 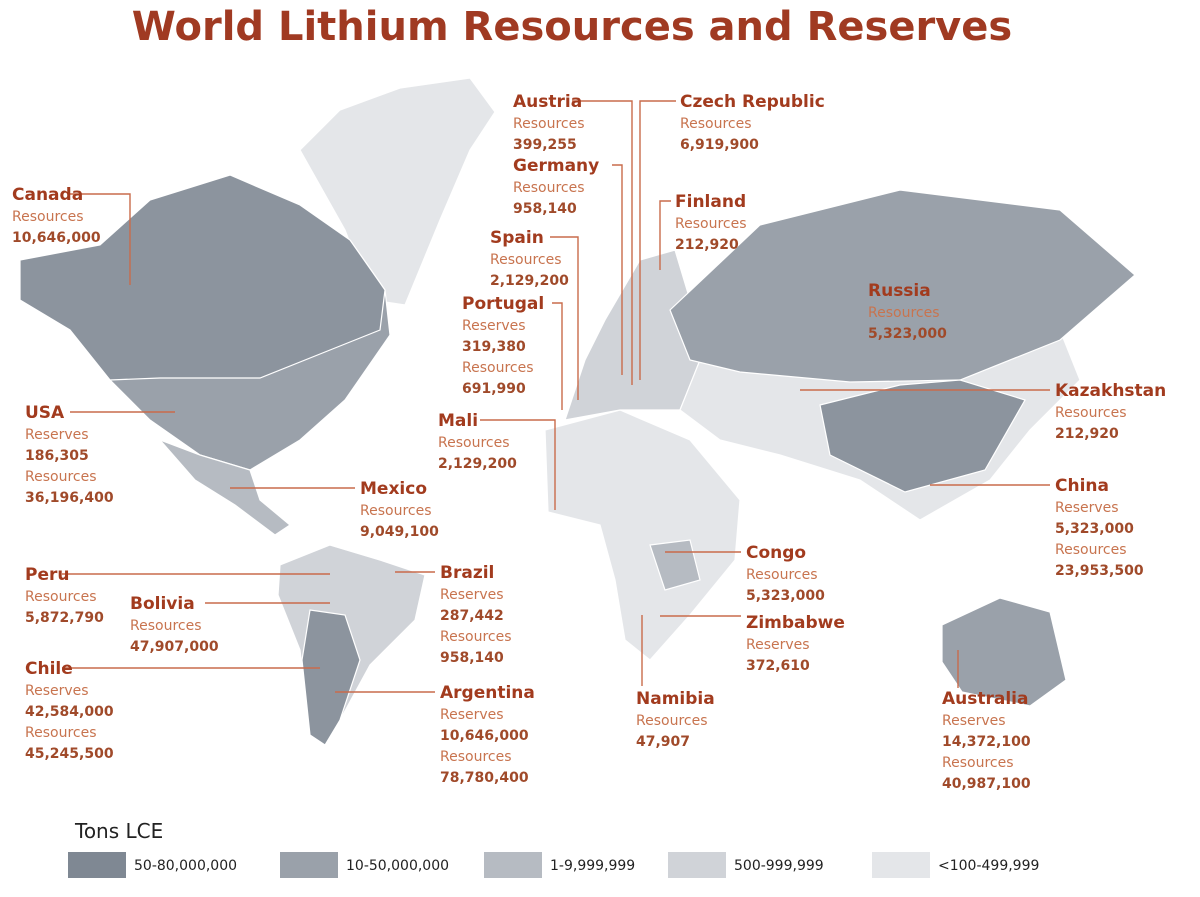 What do you see at coordinates (47, 195) in the screenshot?
I see `country-name: Canada` at bounding box center [47, 195].